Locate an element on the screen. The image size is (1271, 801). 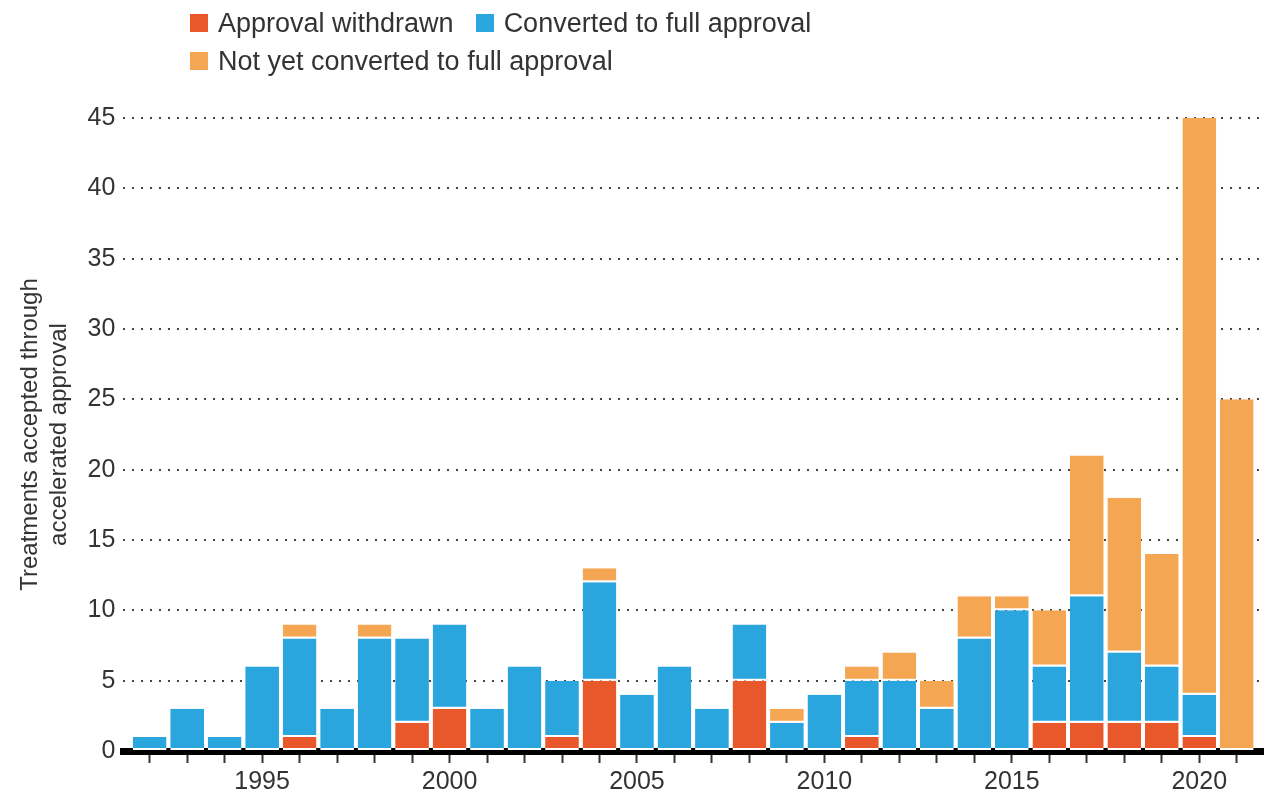
y-axis-title: Treatments accepted through accelerated approval is located at coordinates (43, 434).